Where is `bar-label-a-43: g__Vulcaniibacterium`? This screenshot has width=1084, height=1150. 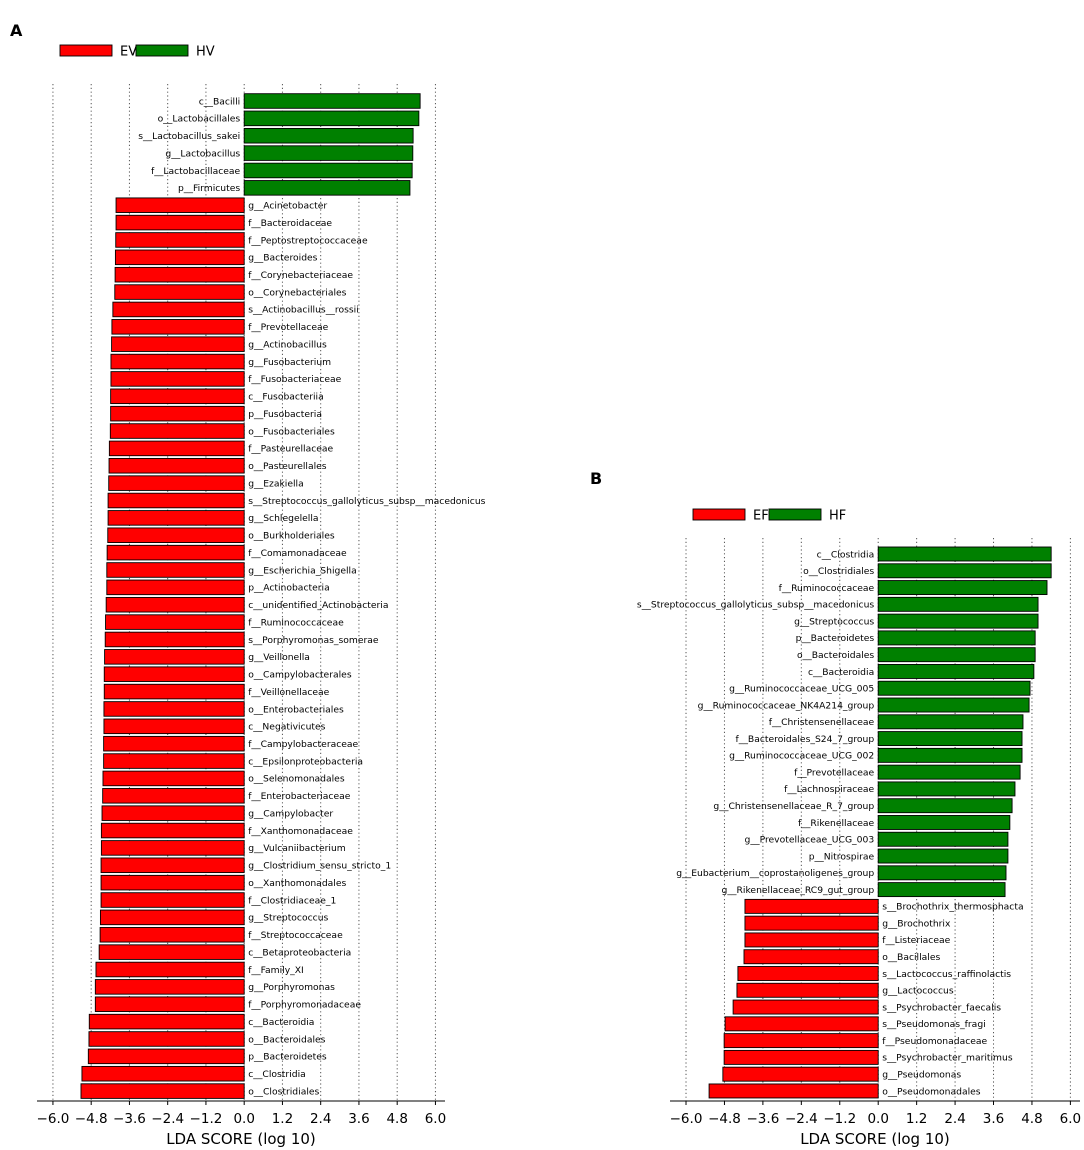
bar-label-a-43: g__Vulcaniibacterium is located at coordinates (297, 848).